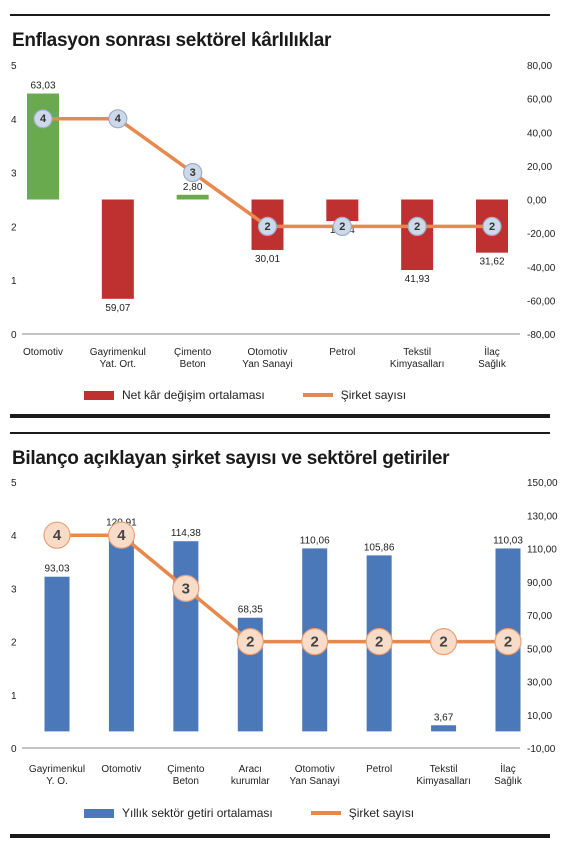  What do you see at coordinates (417, 352) in the screenshot?
I see `chart-1-category-label: Tekstil` at bounding box center [417, 352].